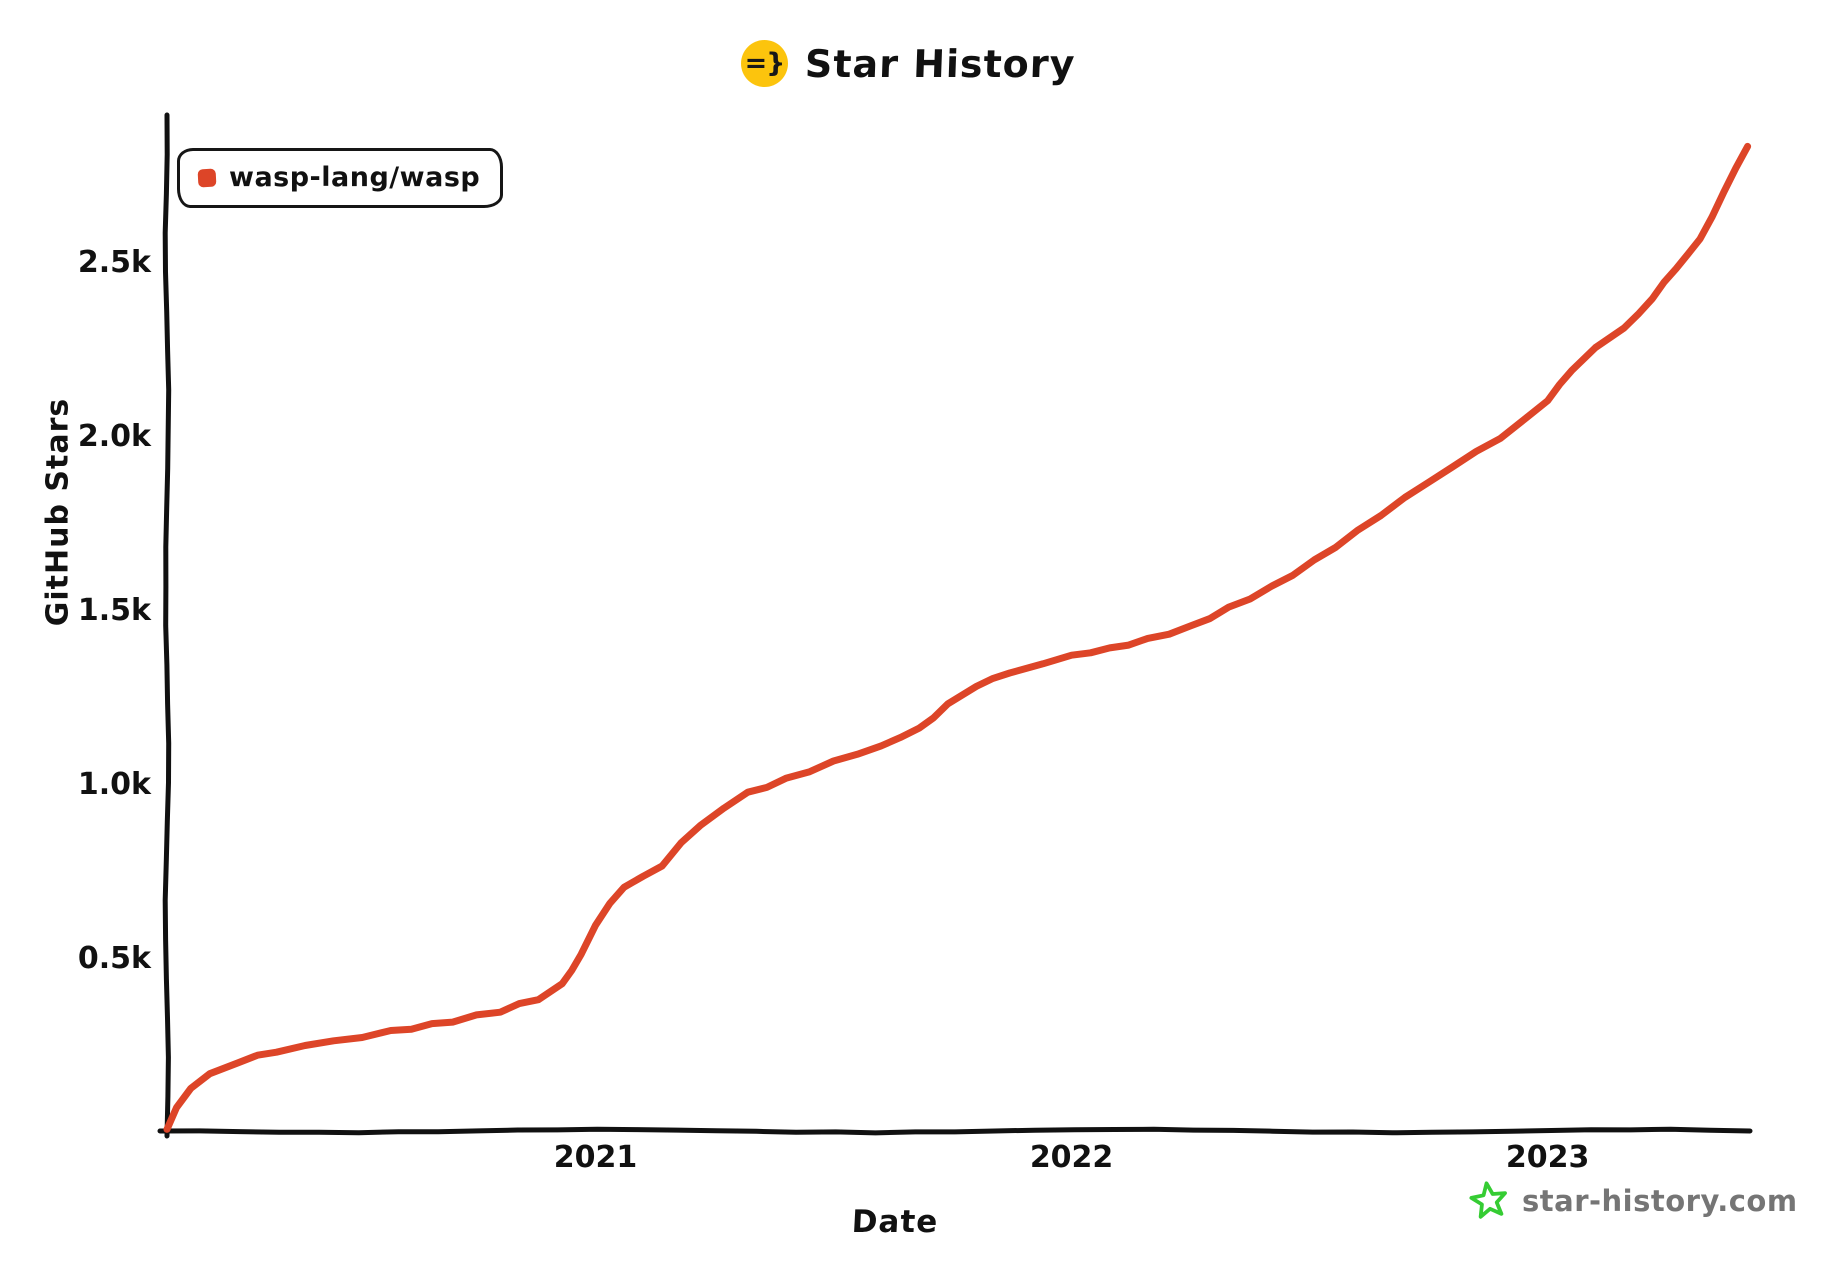 This screenshot has height=1276, width=1832. What do you see at coordinates (115, 958) in the screenshot?
I see `y-tick-label: 0.5k` at bounding box center [115, 958].